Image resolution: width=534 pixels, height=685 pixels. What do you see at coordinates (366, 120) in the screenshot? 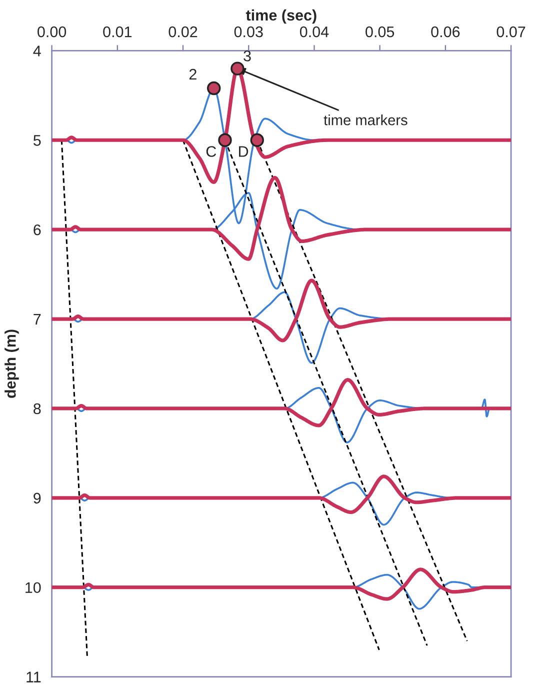
I see `annotation: time markers` at bounding box center [366, 120].